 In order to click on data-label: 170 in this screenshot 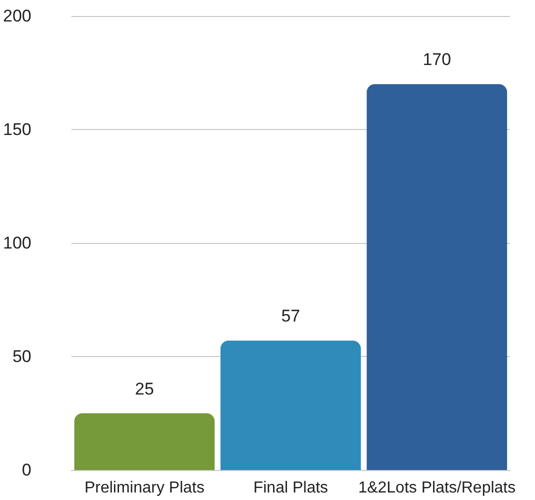, I will do `click(437, 60)`.